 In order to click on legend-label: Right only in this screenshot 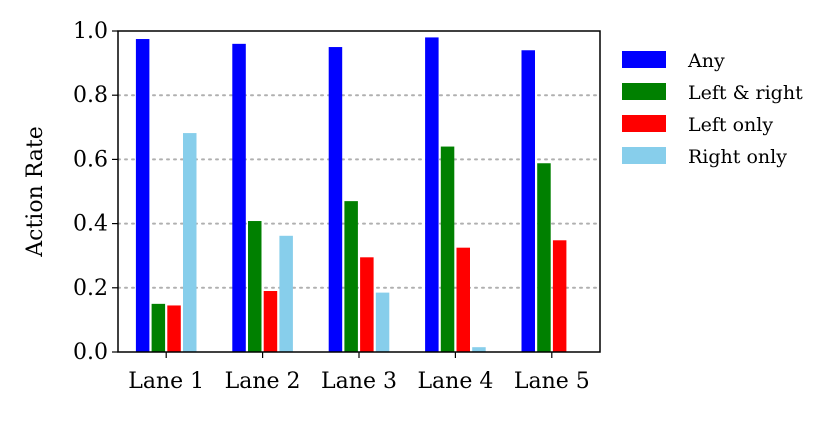, I will do `click(737, 157)`.